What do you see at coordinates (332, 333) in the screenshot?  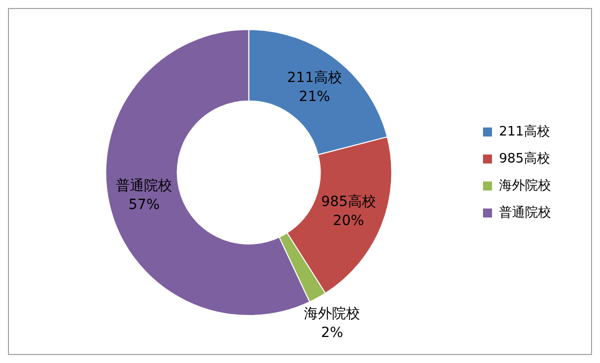 I see `data-label: 2%` at bounding box center [332, 333].